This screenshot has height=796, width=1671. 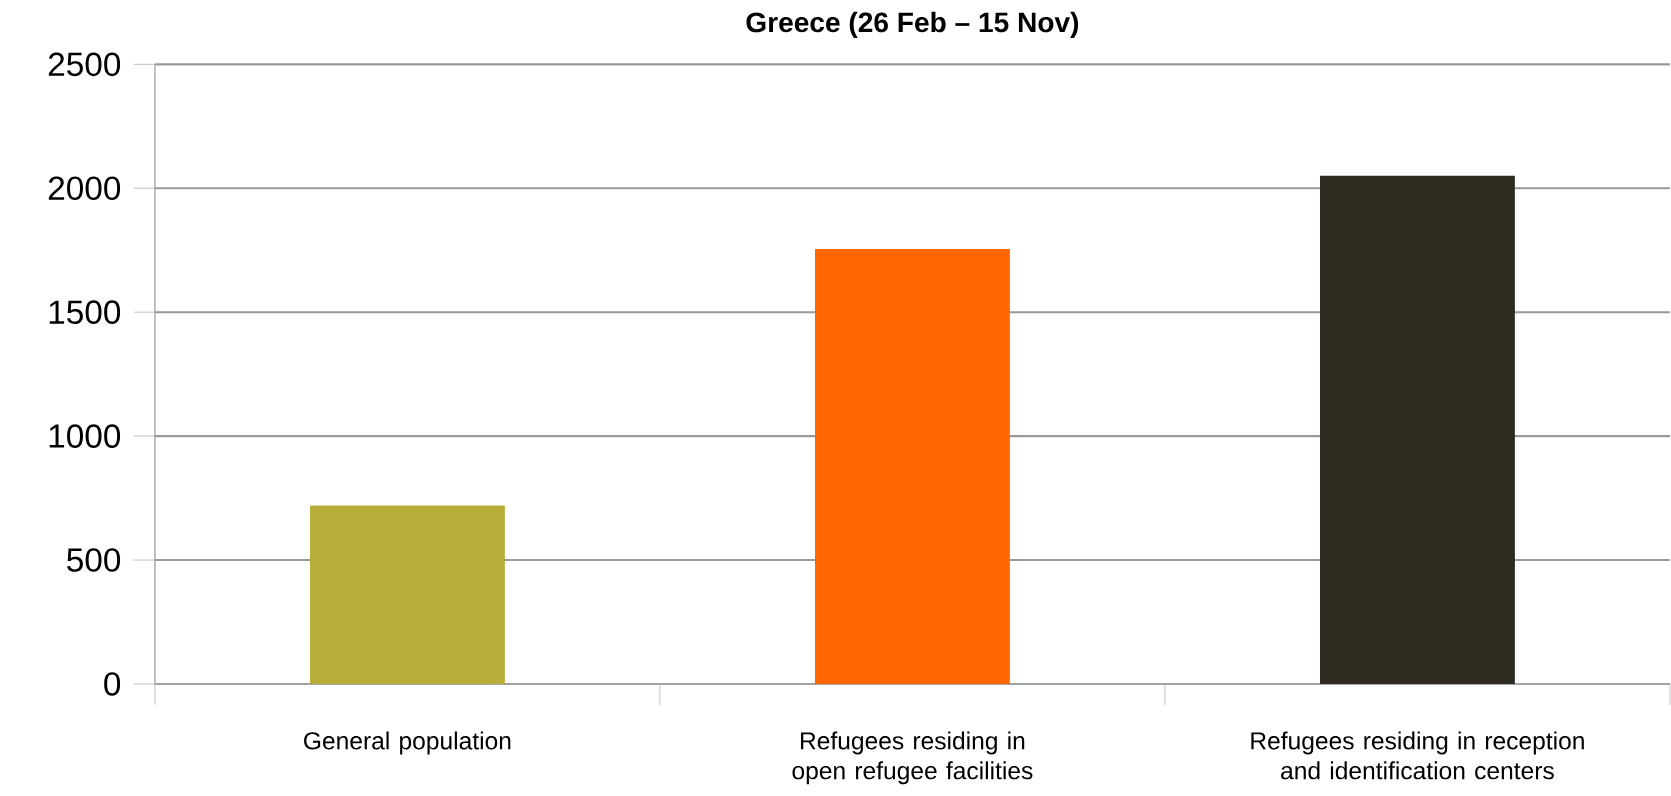 What do you see at coordinates (84, 188) in the screenshot?
I see `y-tick-label: 2000` at bounding box center [84, 188].